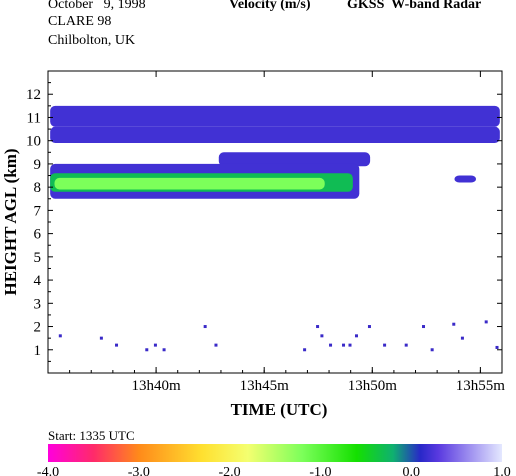  Describe the element at coordinates (80, 21) in the screenshot. I see `header-campaign: CLARE 98` at that location.